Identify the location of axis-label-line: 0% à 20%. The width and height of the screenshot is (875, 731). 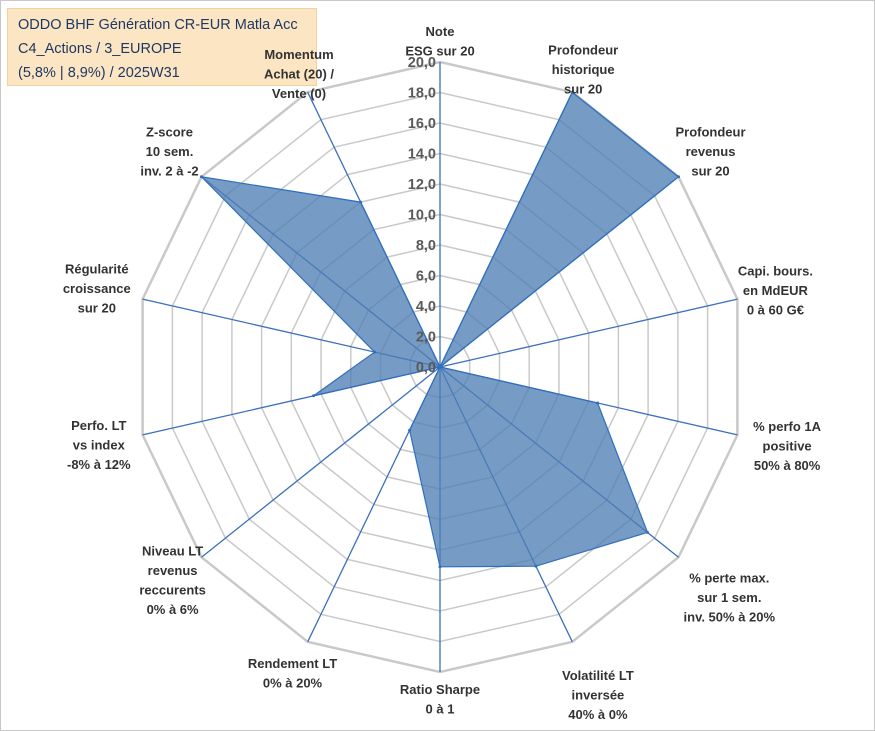
(293, 683).